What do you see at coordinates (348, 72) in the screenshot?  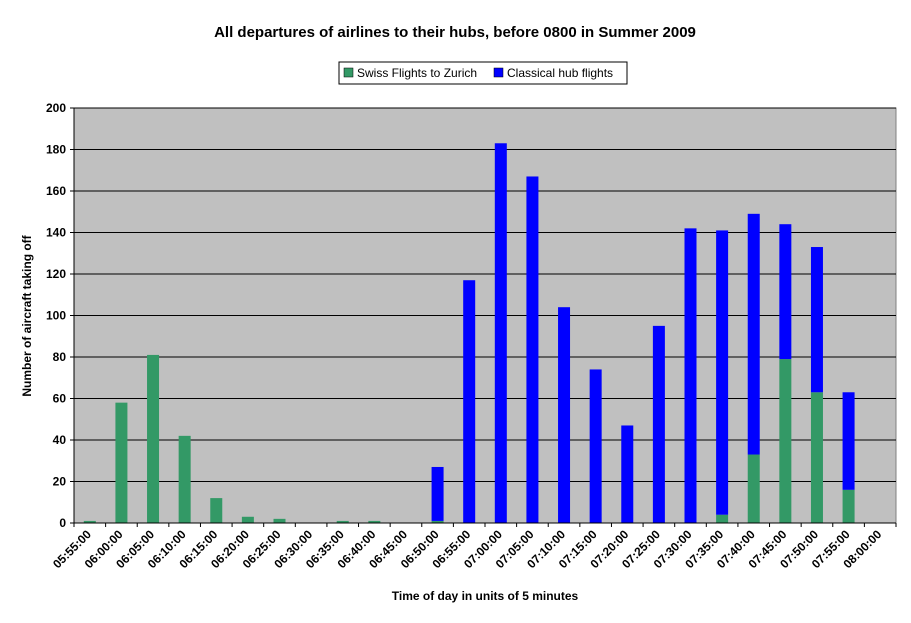 I see `legend-swatch-swiss` at bounding box center [348, 72].